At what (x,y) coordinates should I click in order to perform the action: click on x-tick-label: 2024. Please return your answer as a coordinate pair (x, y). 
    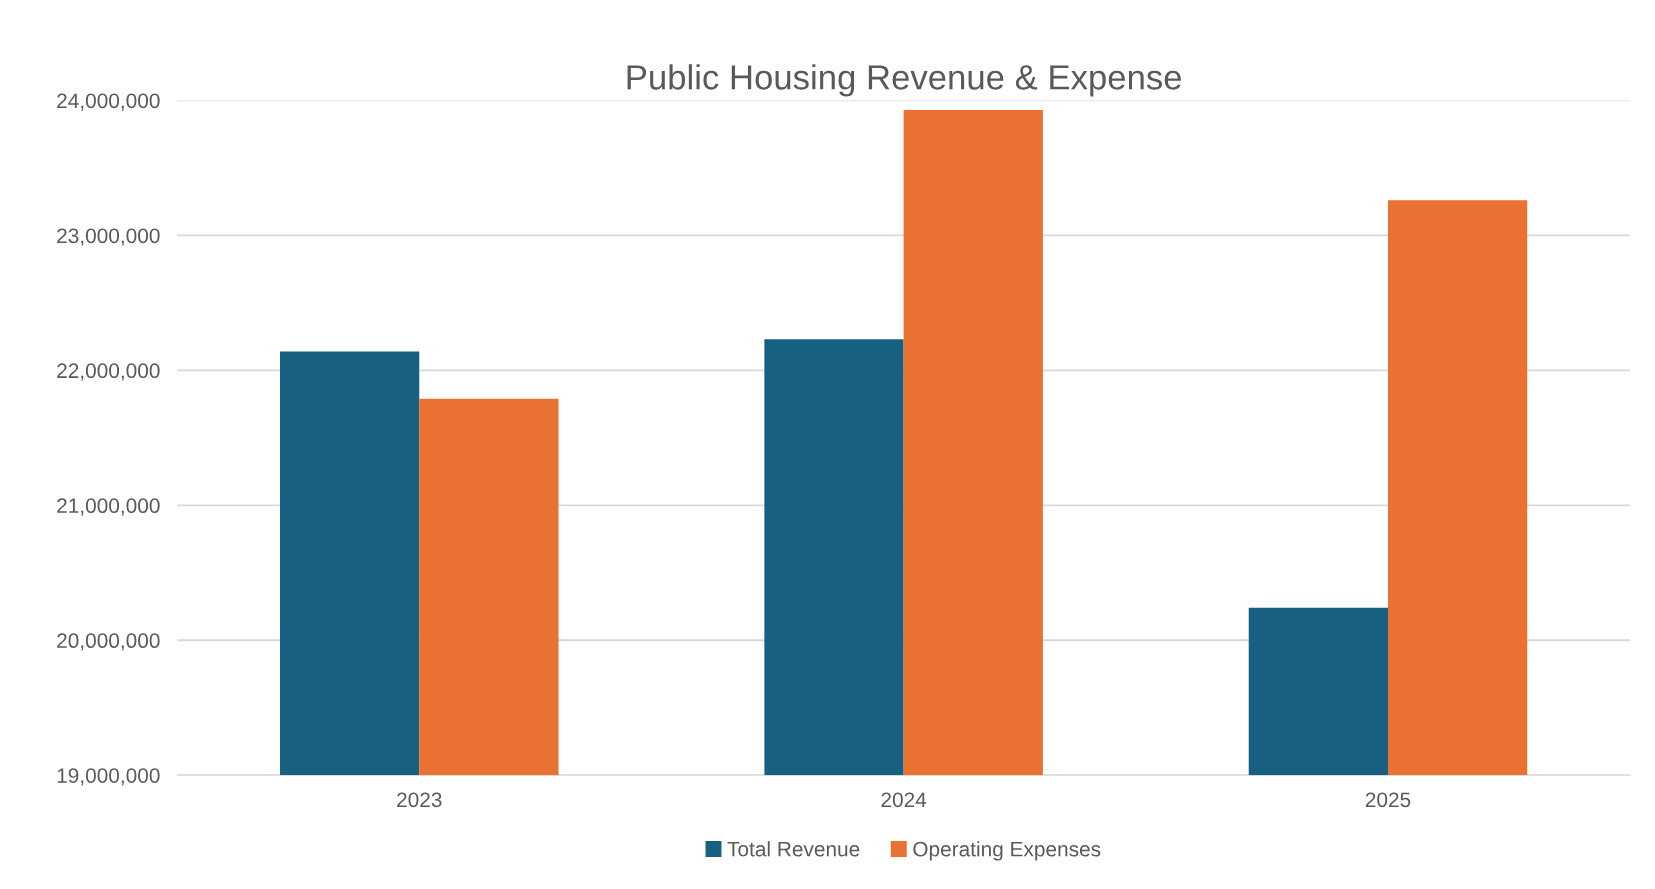
    Looking at the image, I should click on (904, 800).